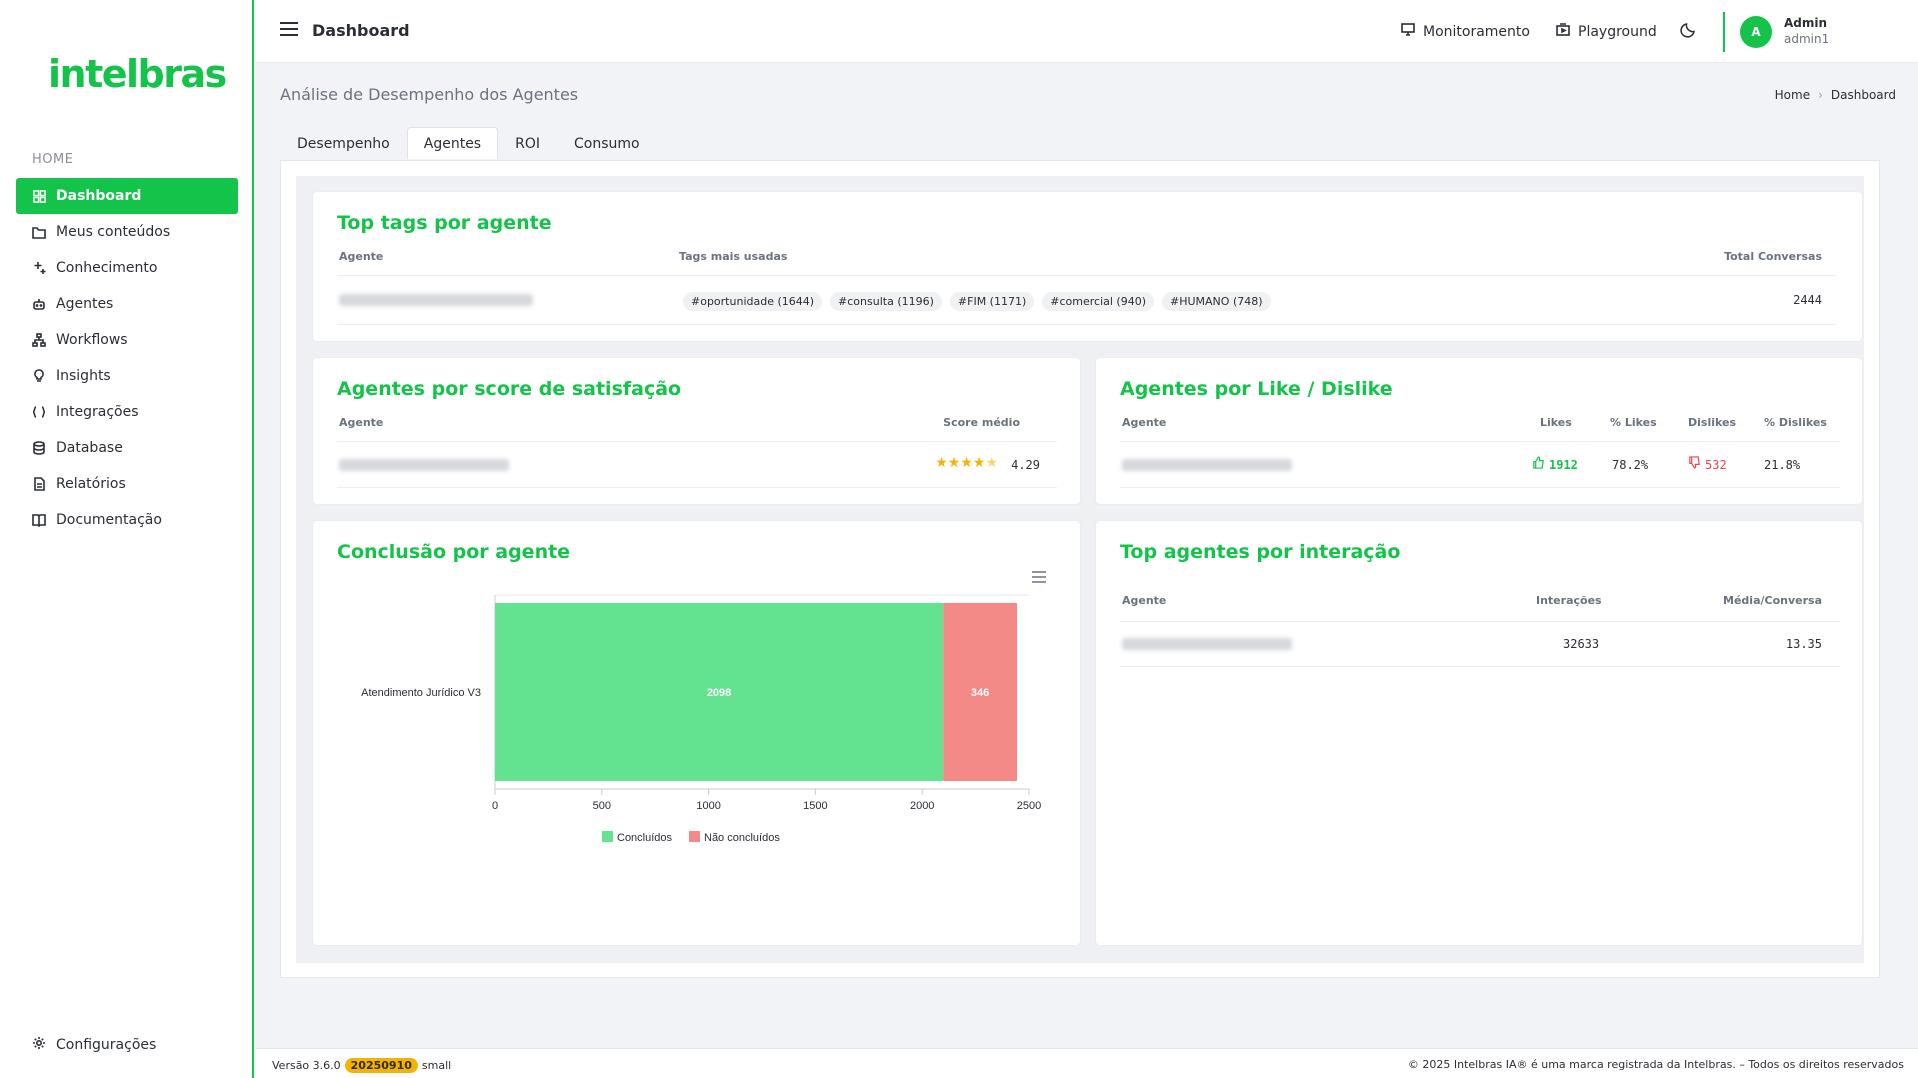 Image resolution: width=1918 pixels, height=1078 pixels. I want to click on robot-icon, so click(39, 304).